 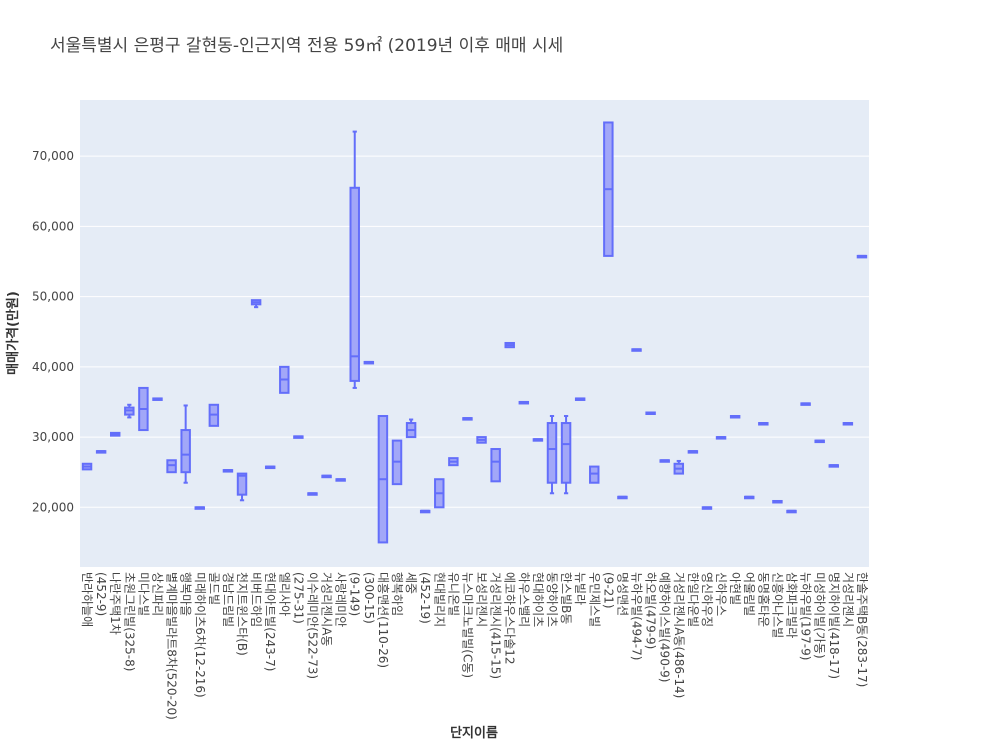 What do you see at coordinates (834, 625) in the screenshot?
I see `x-tick-label: 명지하이빌(418-17)` at bounding box center [834, 625].